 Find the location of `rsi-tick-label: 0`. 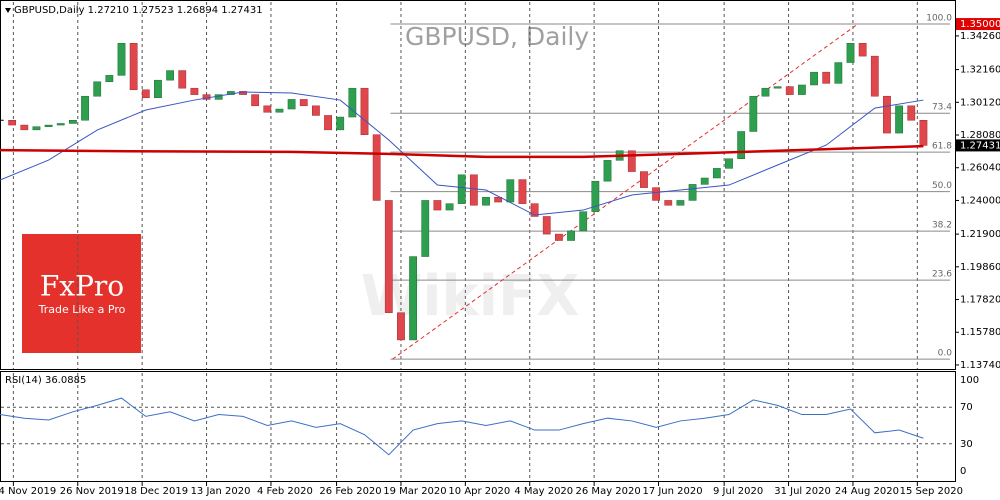

rsi-tick-label: 0 is located at coordinates (963, 471).